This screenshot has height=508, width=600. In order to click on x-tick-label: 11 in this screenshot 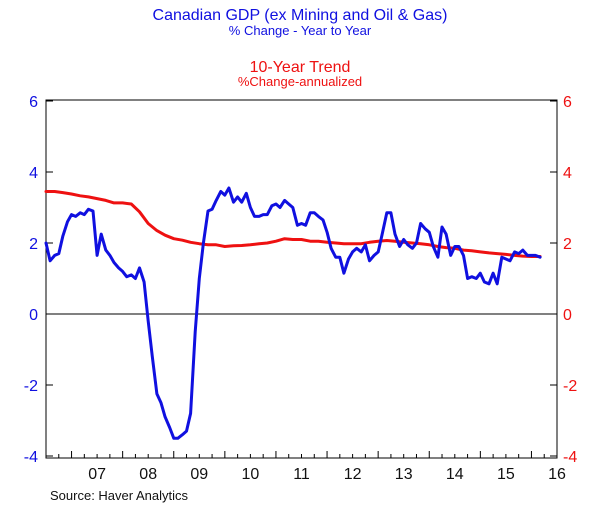, I will do `click(301, 474)`.